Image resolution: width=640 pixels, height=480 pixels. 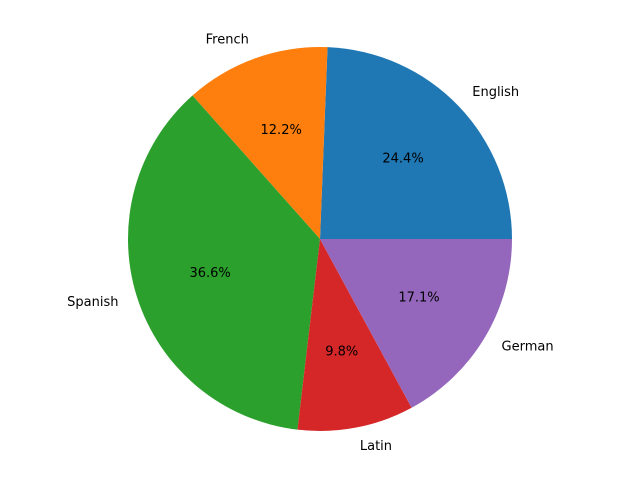 What do you see at coordinates (281, 130) in the screenshot?
I see `percent-label-french: 12.2%` at bounding box center [281, 130].